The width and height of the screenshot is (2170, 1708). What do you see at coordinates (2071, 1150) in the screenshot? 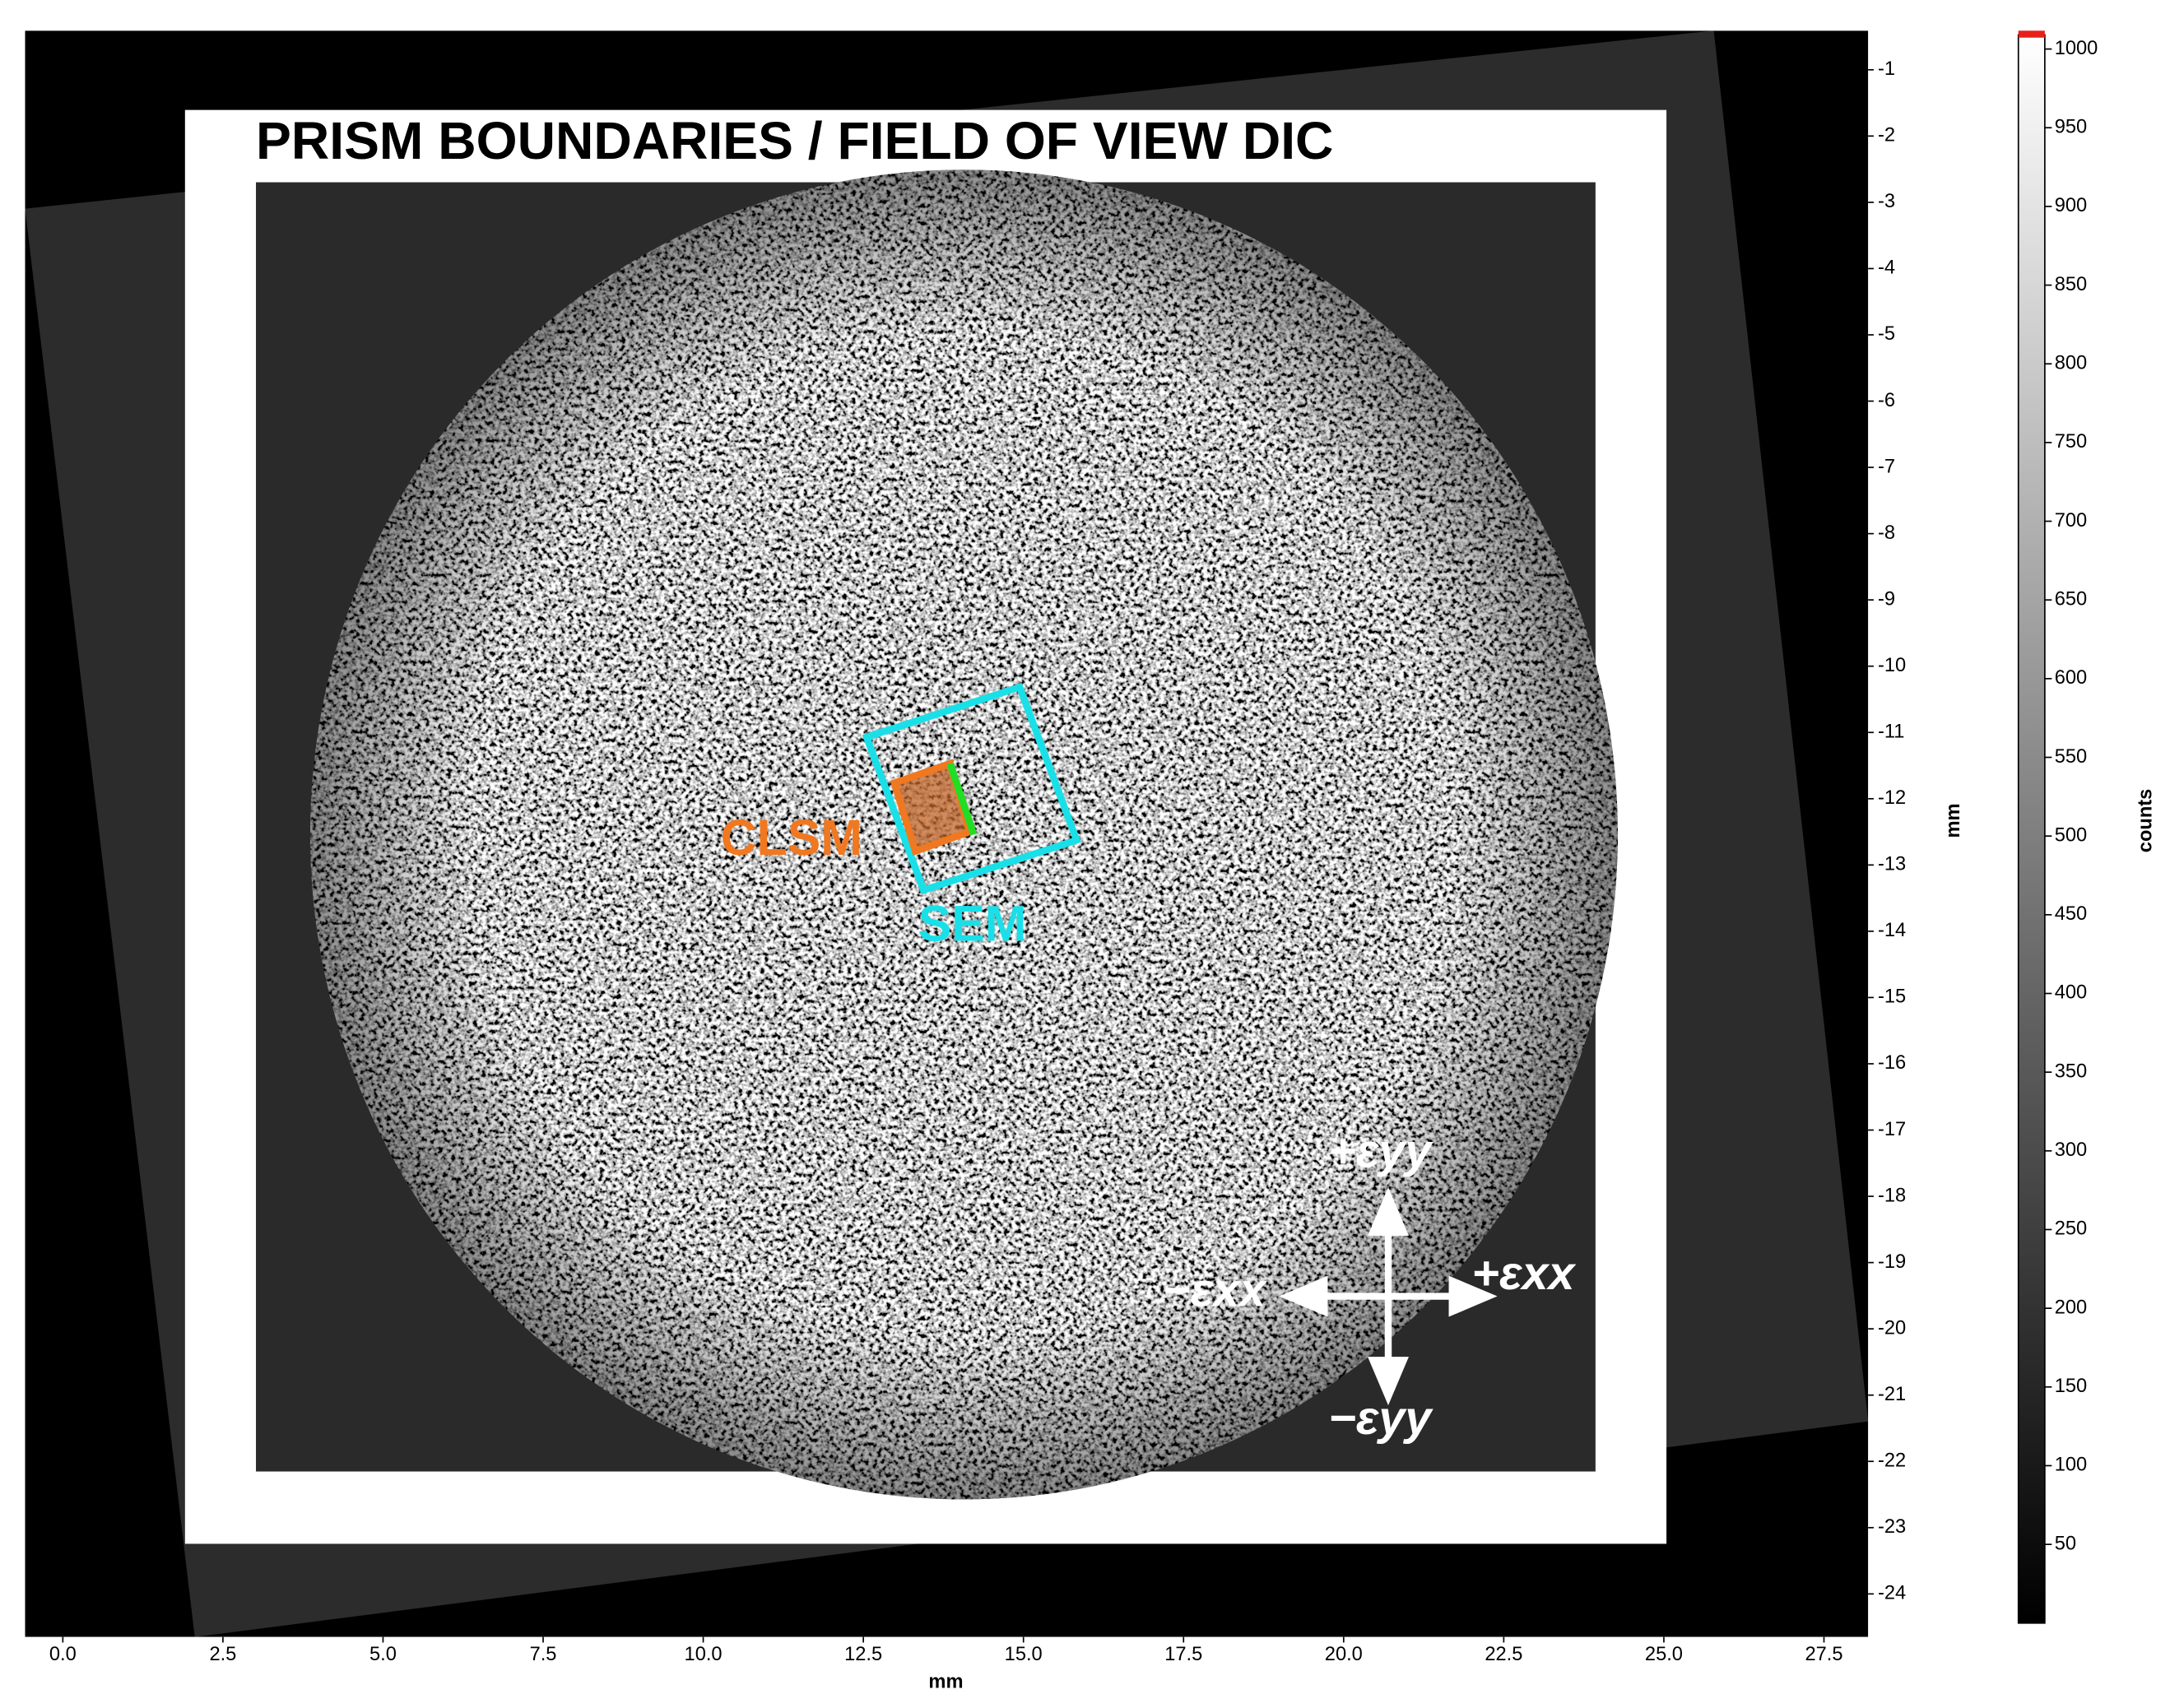
I see `colorbar-tick-label: 300` at bounding box center [2071, 1150].